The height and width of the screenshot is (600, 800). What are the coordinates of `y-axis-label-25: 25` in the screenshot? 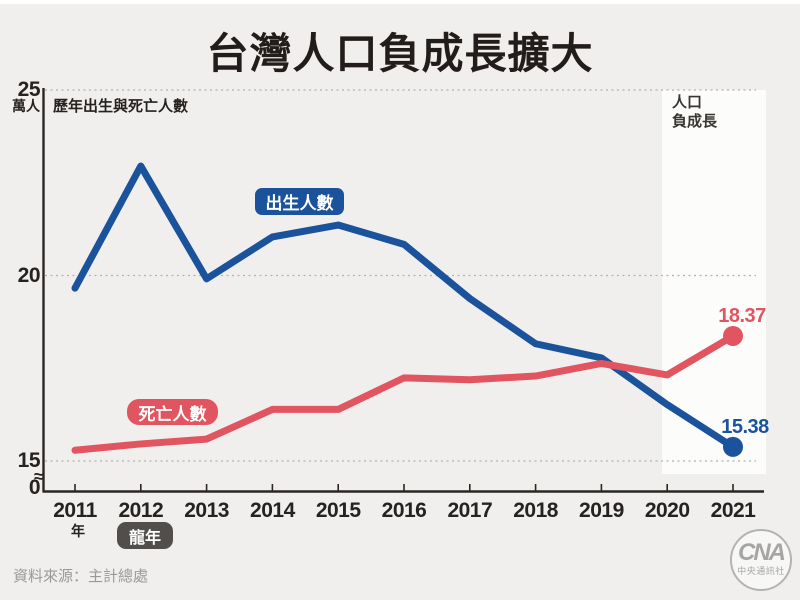 It's located at (29, 89).